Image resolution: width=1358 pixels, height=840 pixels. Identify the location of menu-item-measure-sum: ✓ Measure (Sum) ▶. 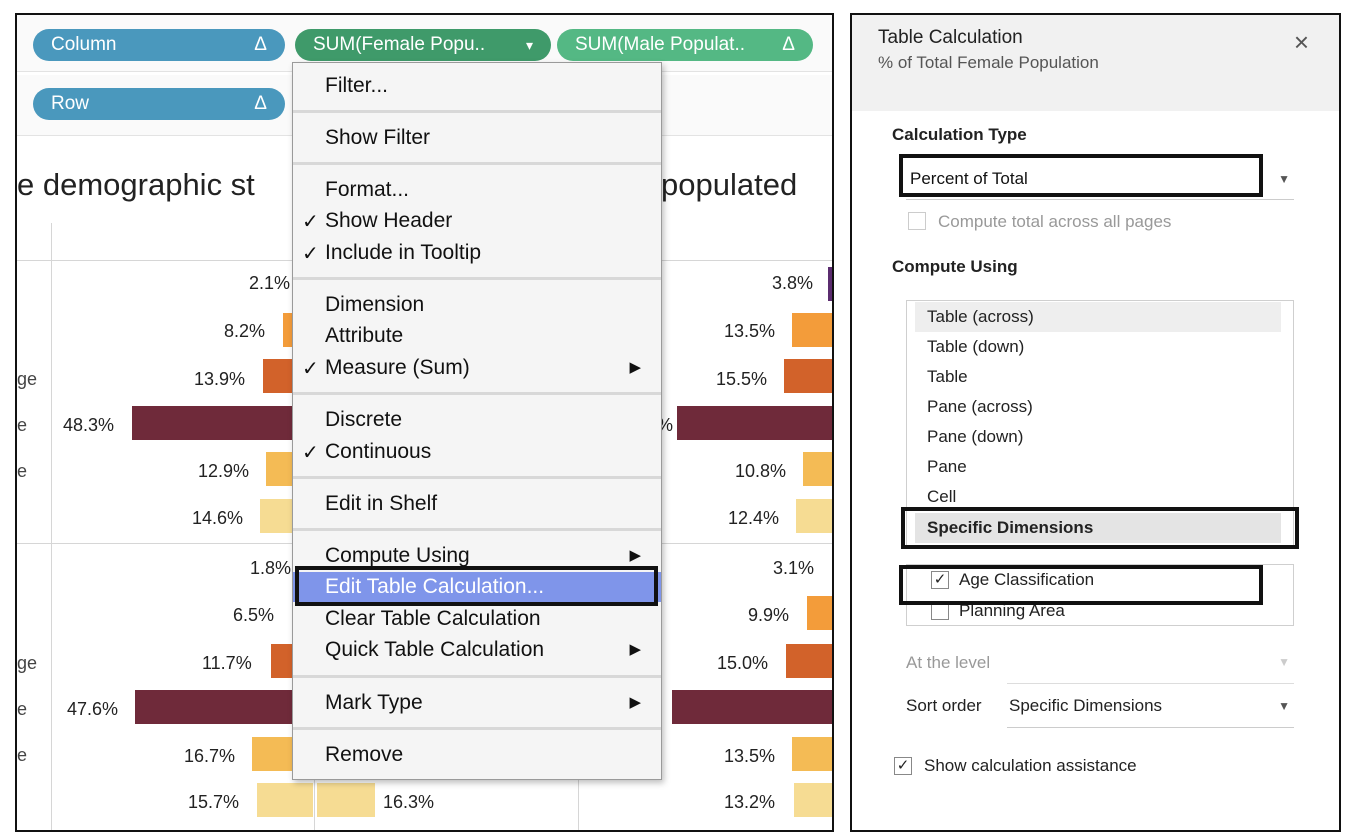
(477, 368).